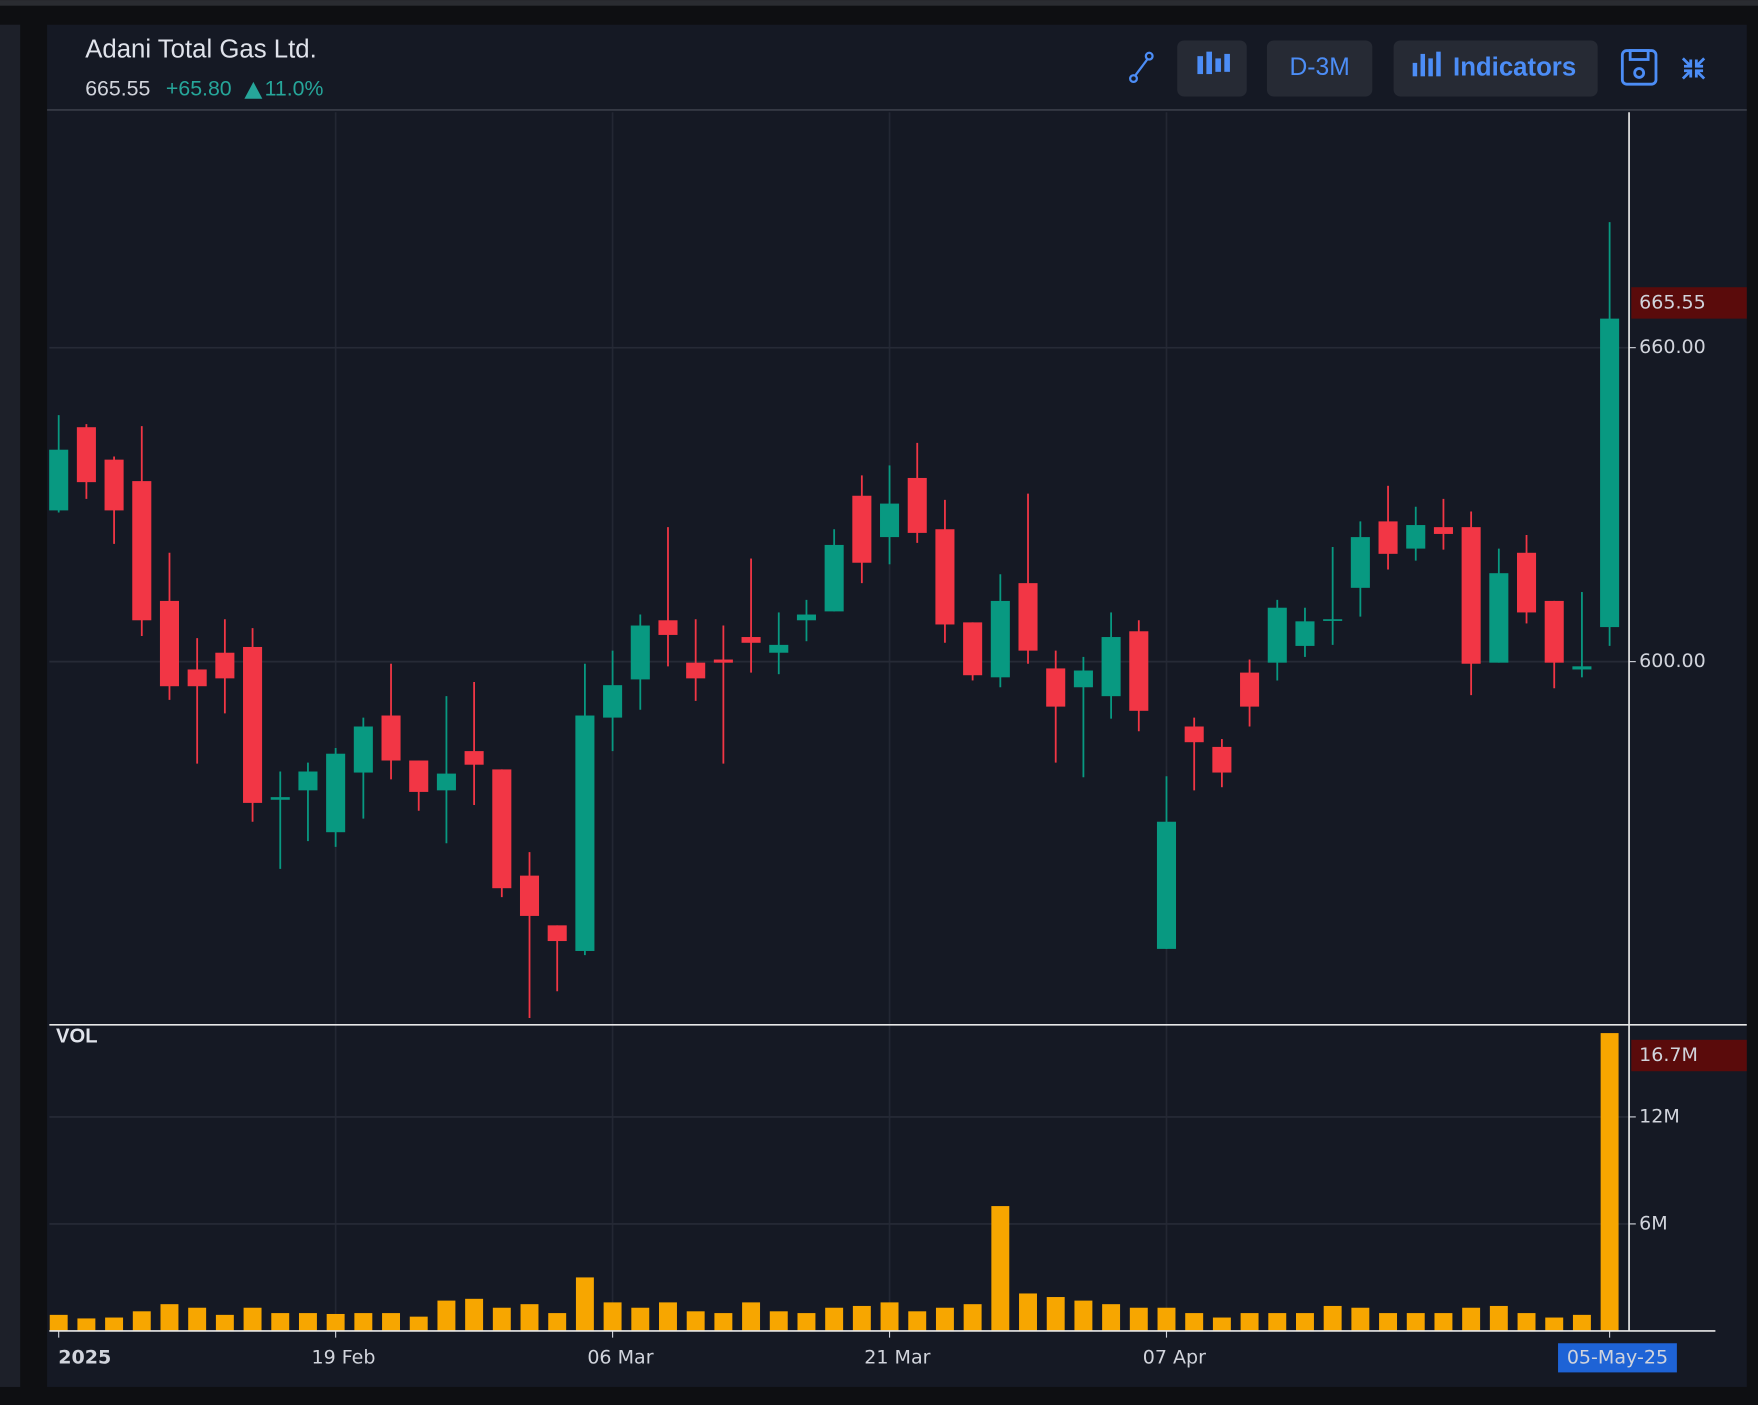  What do you see at coordinates (253, 90) in the screenshot?
I see `up-arrow` at bounding box center [253, 90].